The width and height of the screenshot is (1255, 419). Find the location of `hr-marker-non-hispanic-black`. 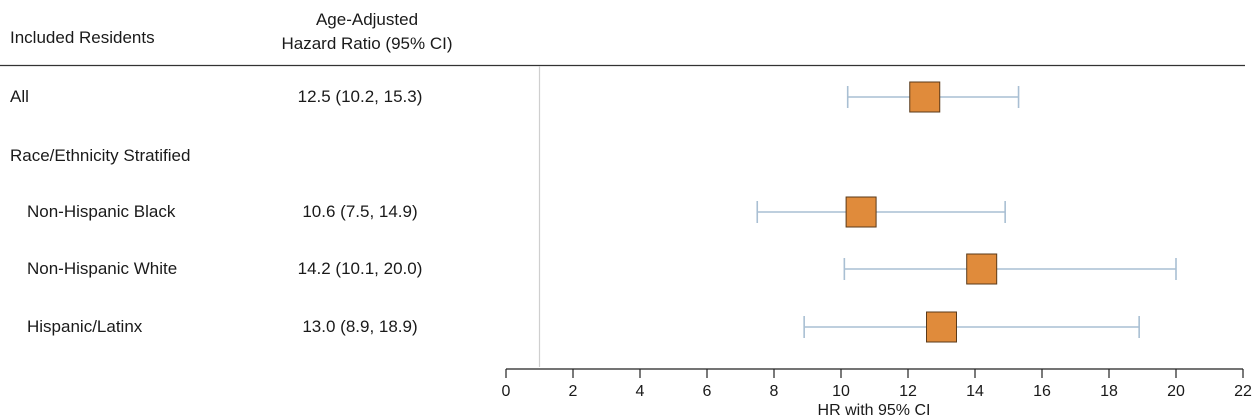

hr-marker-non-hispanic-black is located at coordinates (861, 212).